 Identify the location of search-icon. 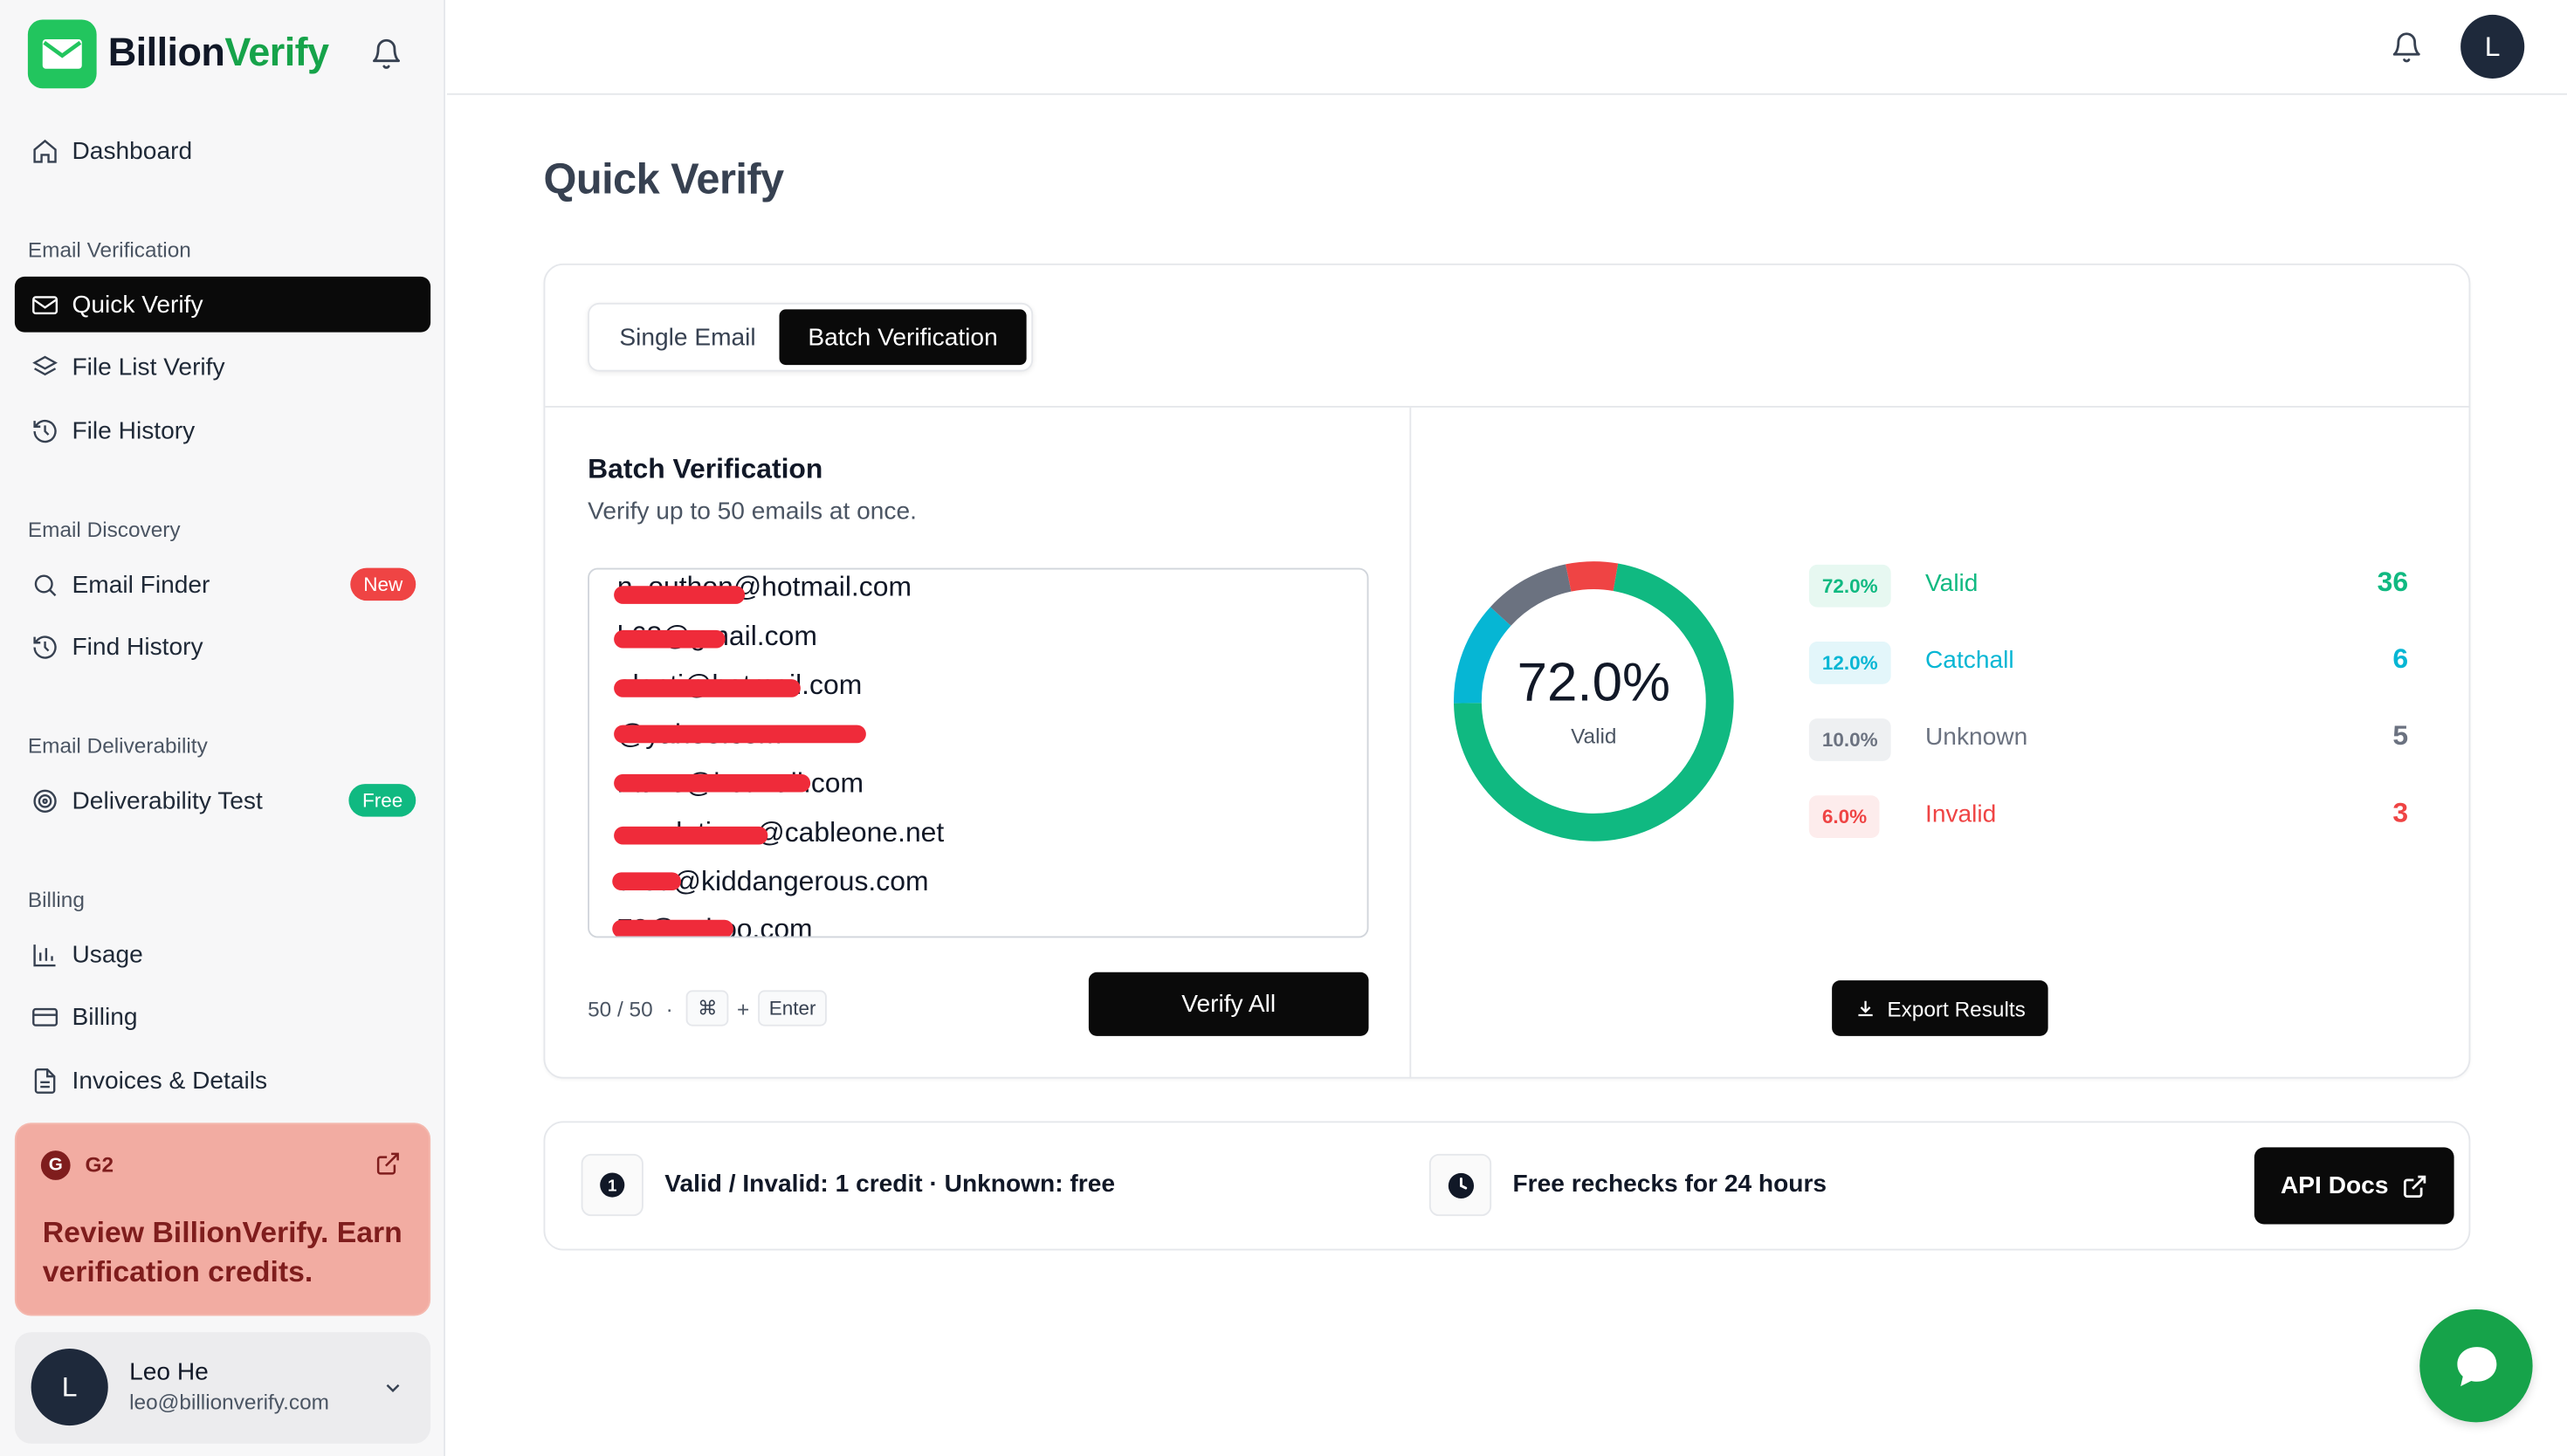
(44, 585).